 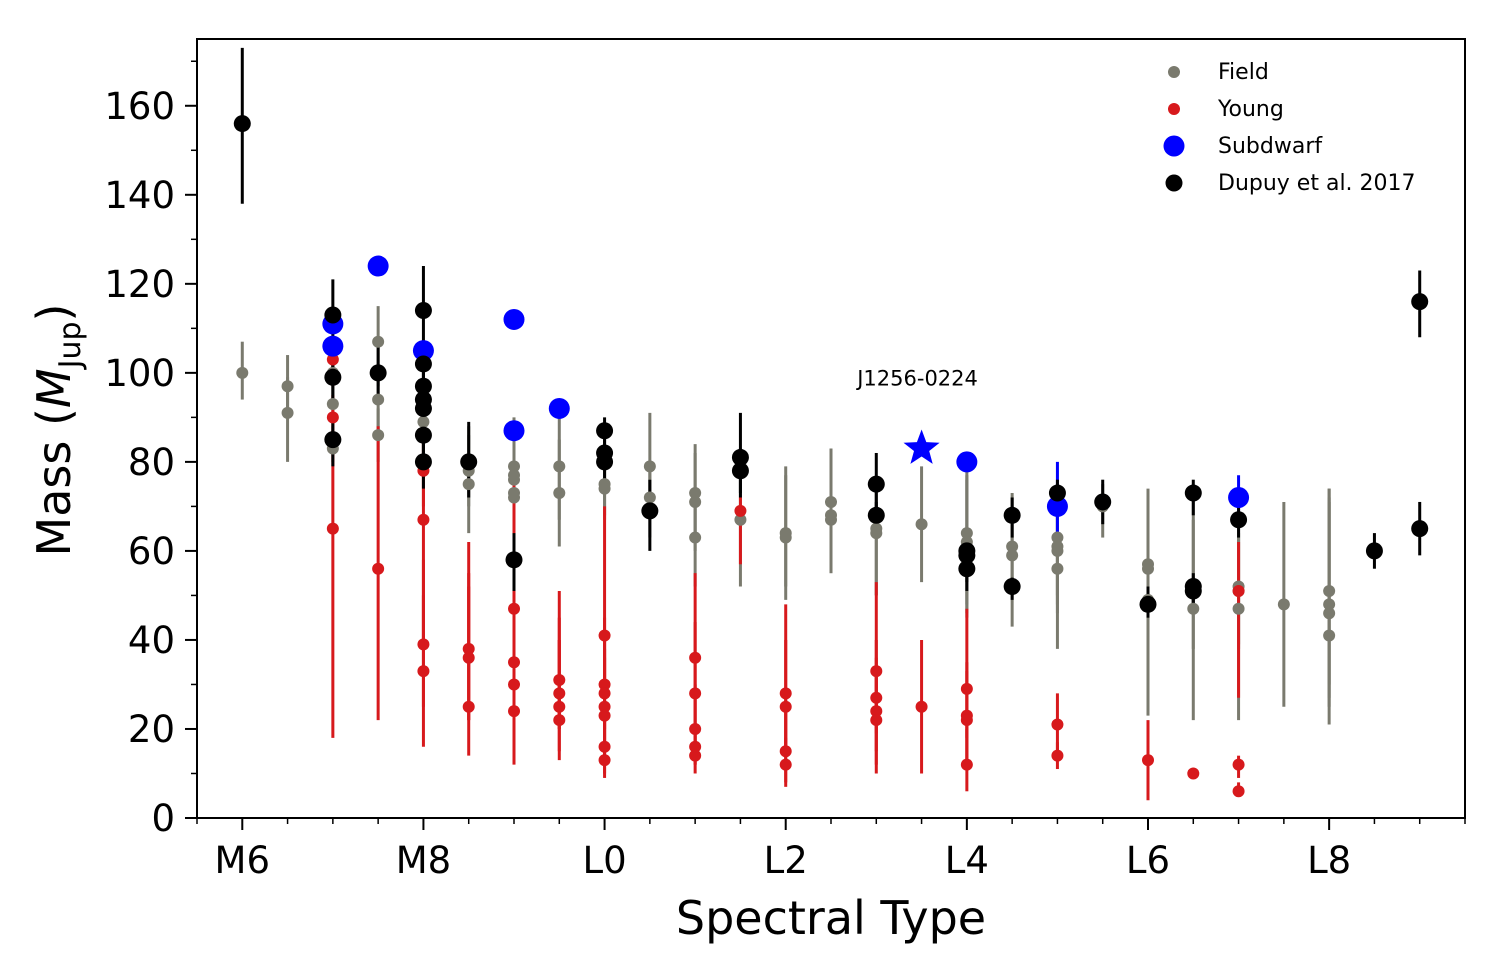 I want to click on y-tick-label: 60, so click(x=151, y=551).